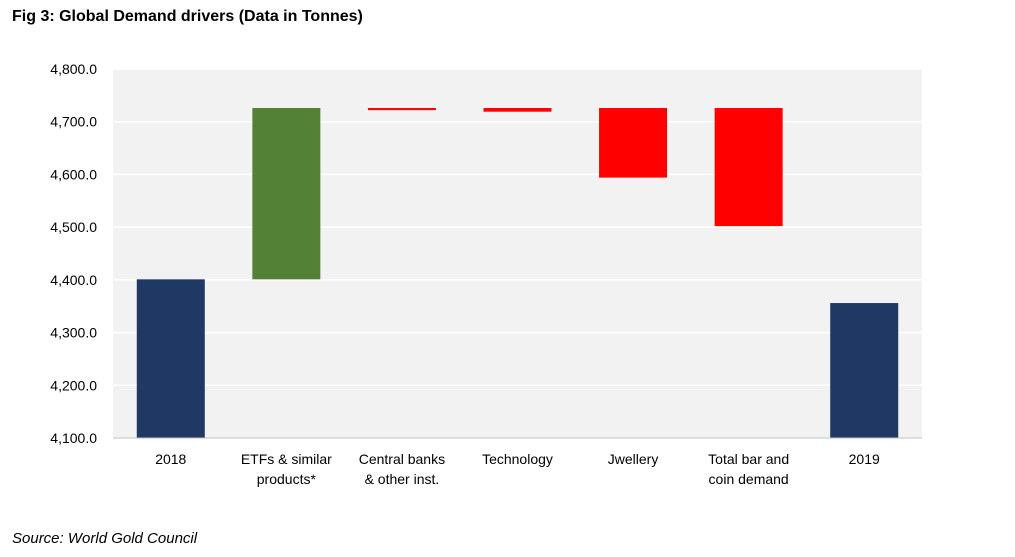  Describe the element at coordinates (73, 69) in the screenshot. I see `y-tick-label: 4,800.0` at that location.